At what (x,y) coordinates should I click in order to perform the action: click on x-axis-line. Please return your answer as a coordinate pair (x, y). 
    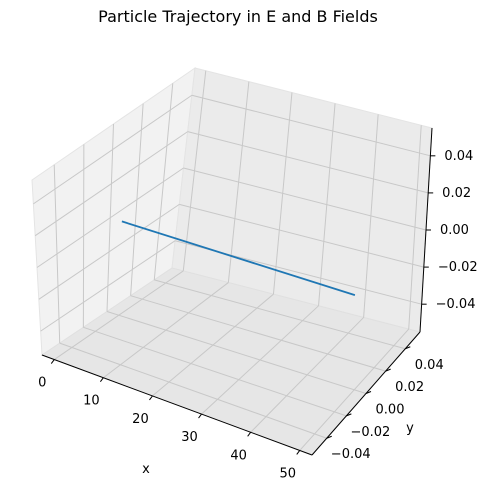
    Looking at the image, I should click on (177, 405).